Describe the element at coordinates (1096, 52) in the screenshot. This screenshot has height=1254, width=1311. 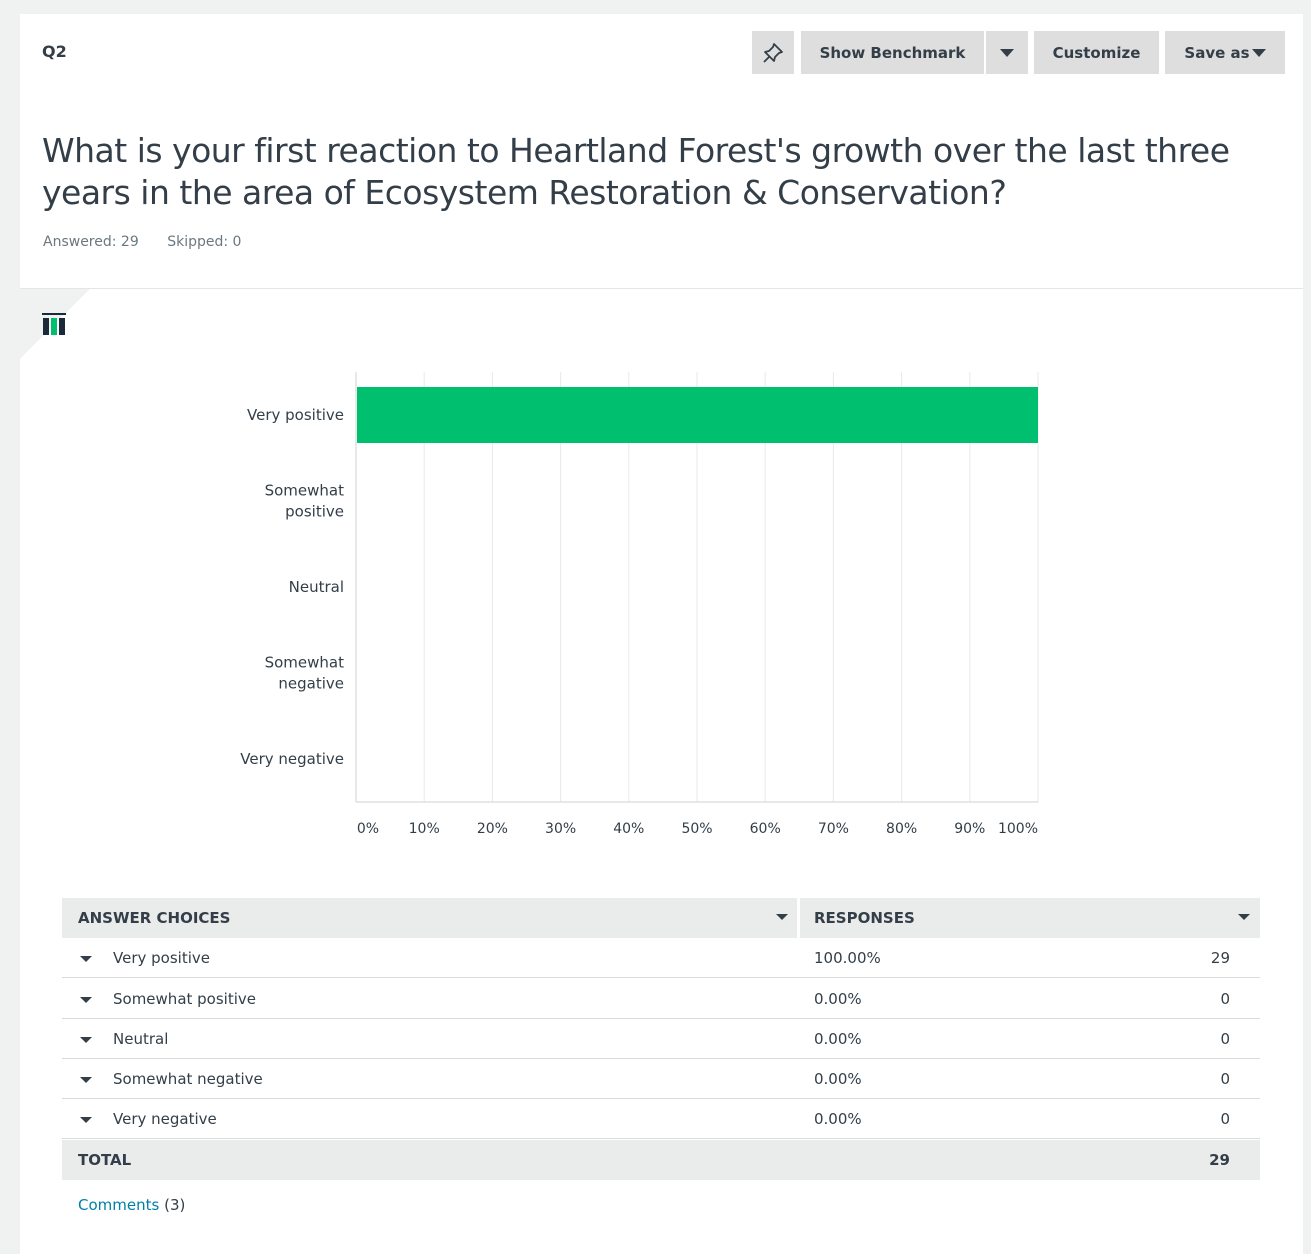
I see `customize-button: Customize` at that location.